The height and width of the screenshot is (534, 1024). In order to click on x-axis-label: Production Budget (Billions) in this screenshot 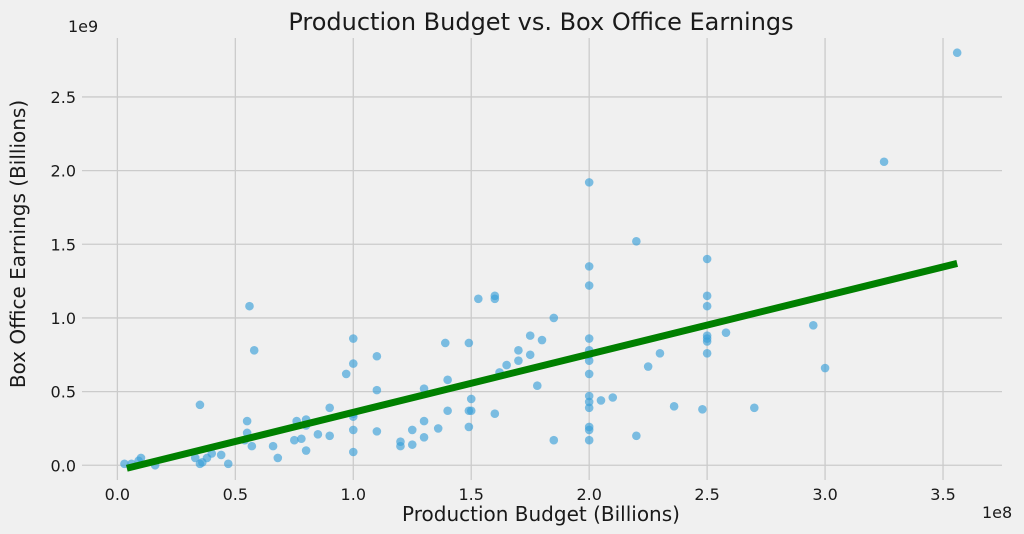, I will do `click(541, 514)`.